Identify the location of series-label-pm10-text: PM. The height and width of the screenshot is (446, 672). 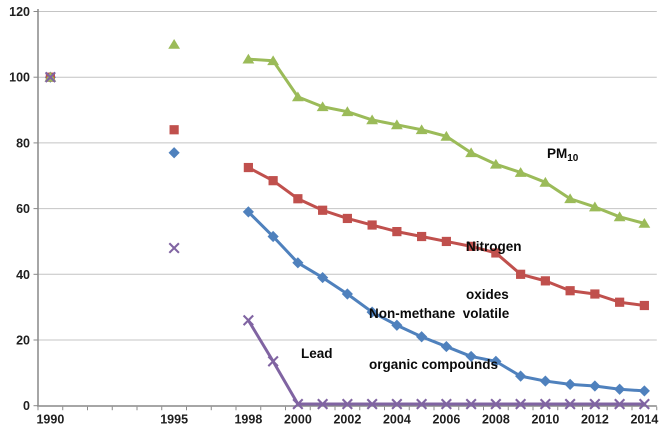
(557, 153).